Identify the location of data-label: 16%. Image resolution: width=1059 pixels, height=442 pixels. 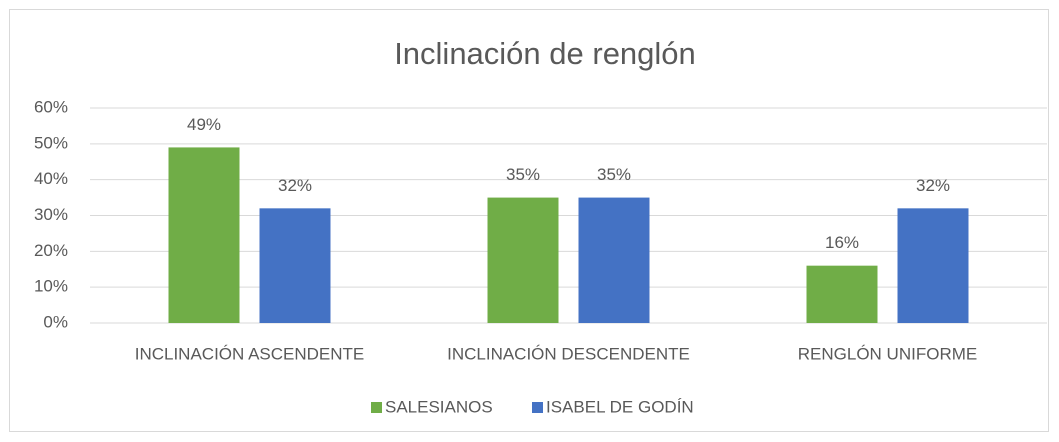
(842, 242).